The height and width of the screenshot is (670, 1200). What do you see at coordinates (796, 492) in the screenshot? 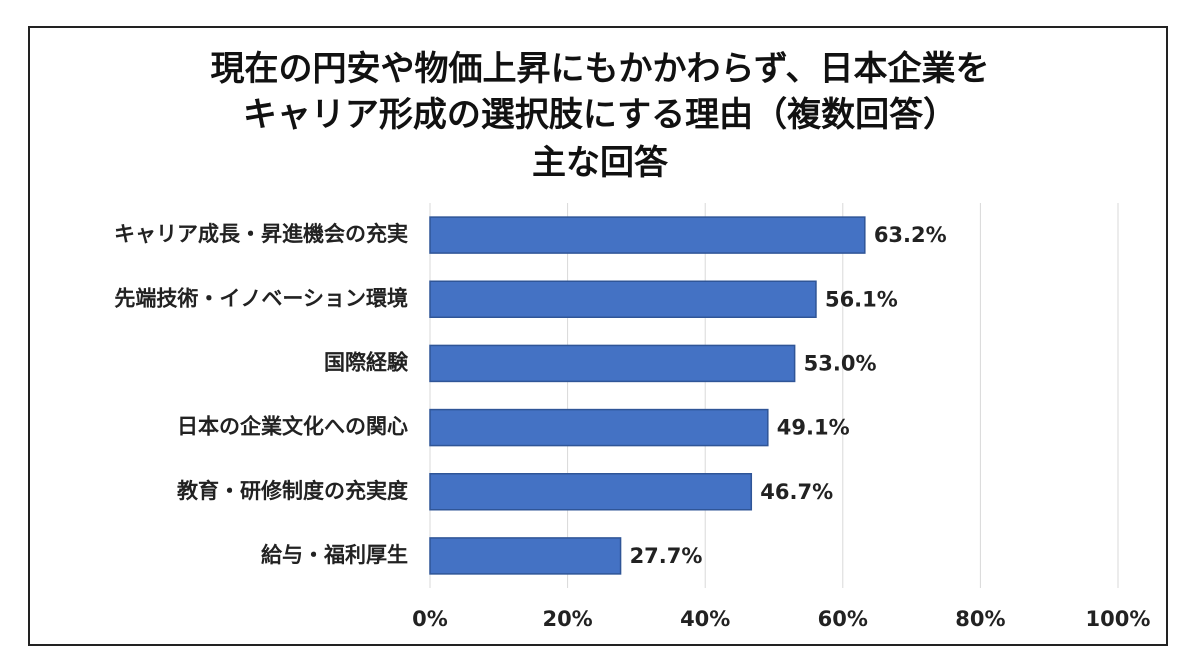
I see `value-label: 46.7%` at bounding box center [796, 492].